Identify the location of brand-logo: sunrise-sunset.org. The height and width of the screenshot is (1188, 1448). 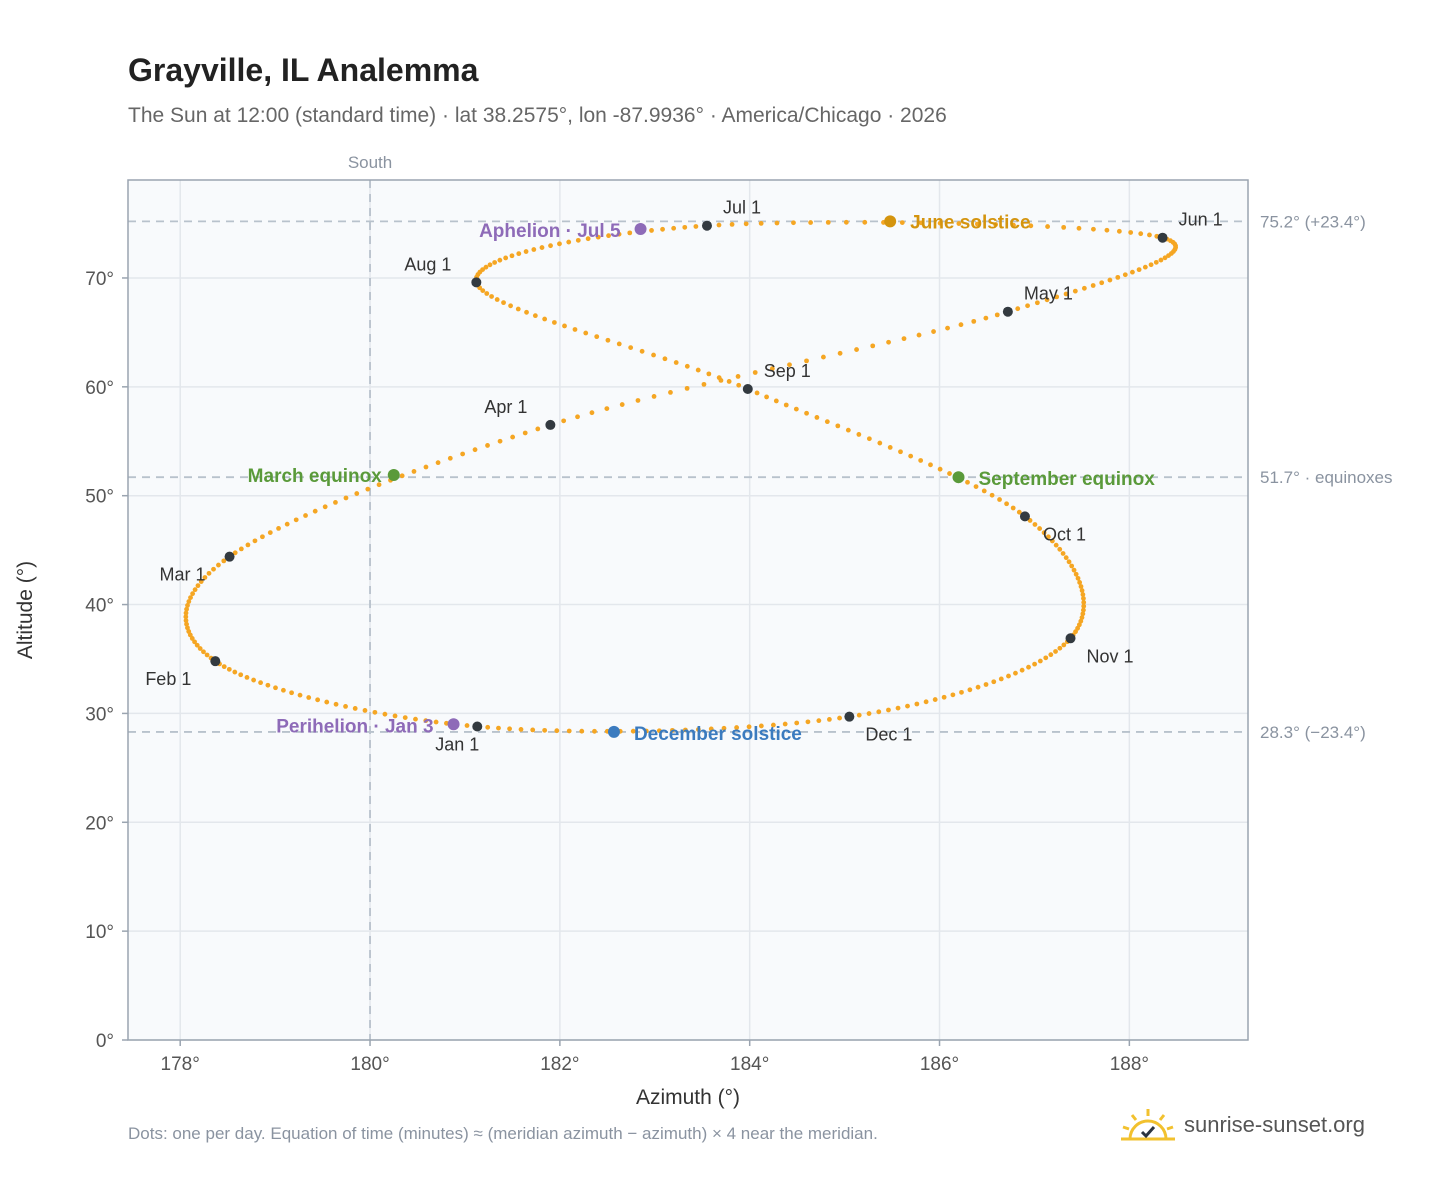
(1242, 1125).